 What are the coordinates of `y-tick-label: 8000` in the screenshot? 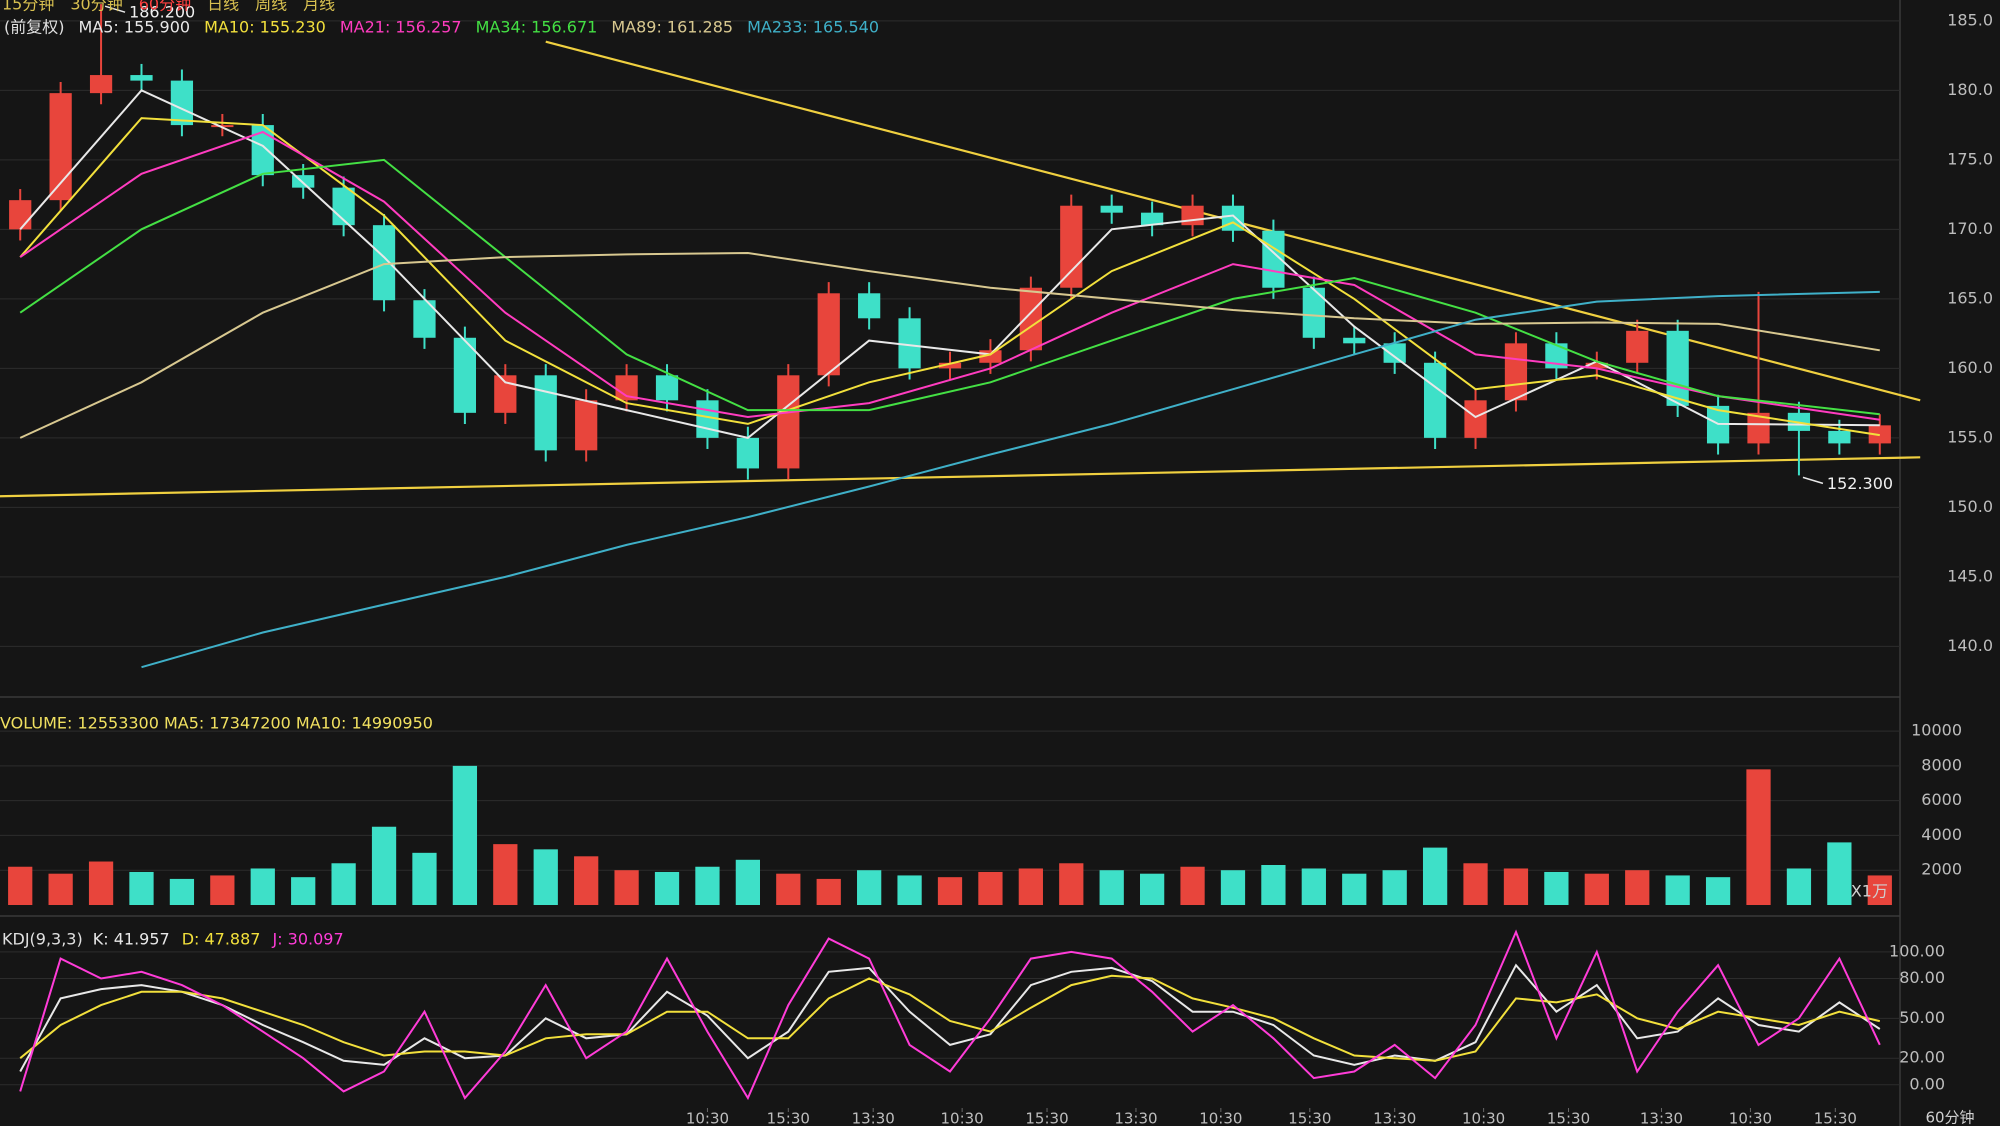 It's located at (1941, 764).